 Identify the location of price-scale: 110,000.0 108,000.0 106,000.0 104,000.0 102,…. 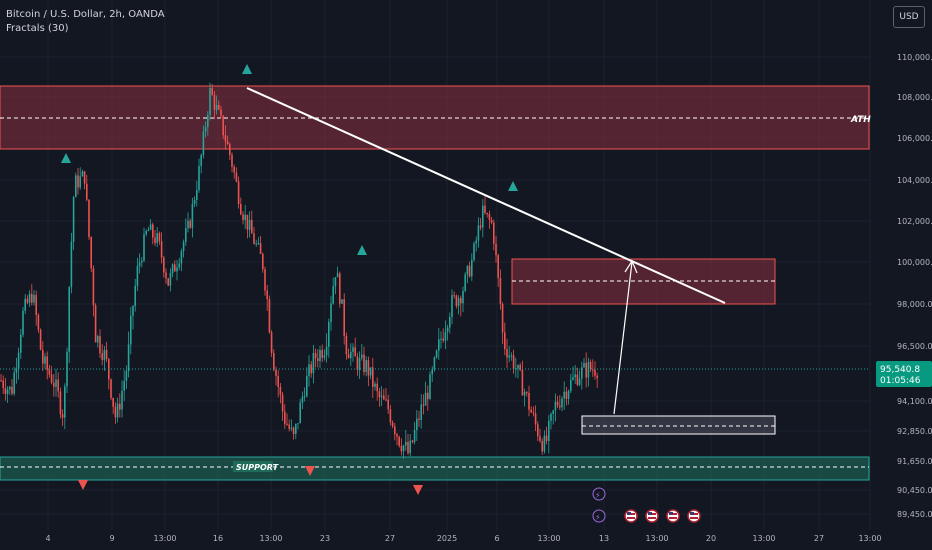
(914, 286).